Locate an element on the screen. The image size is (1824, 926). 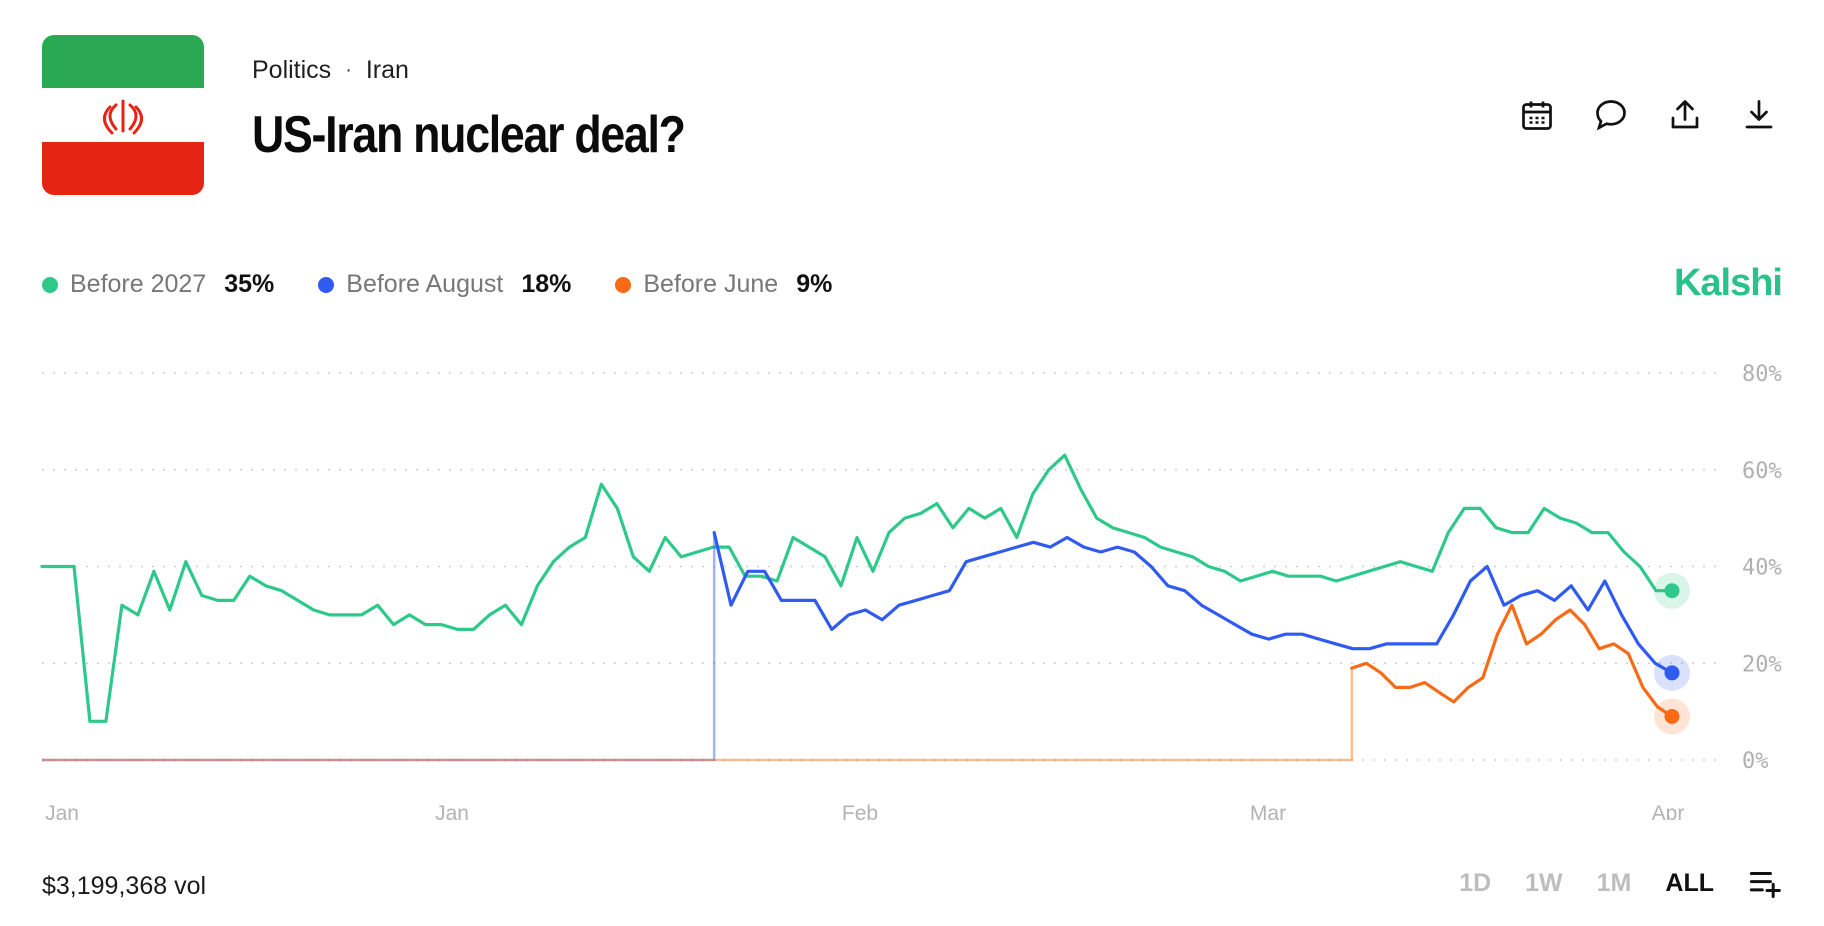
time-range-selector: 1D 1W 1M ALL is located at coordinates (1620, 883).